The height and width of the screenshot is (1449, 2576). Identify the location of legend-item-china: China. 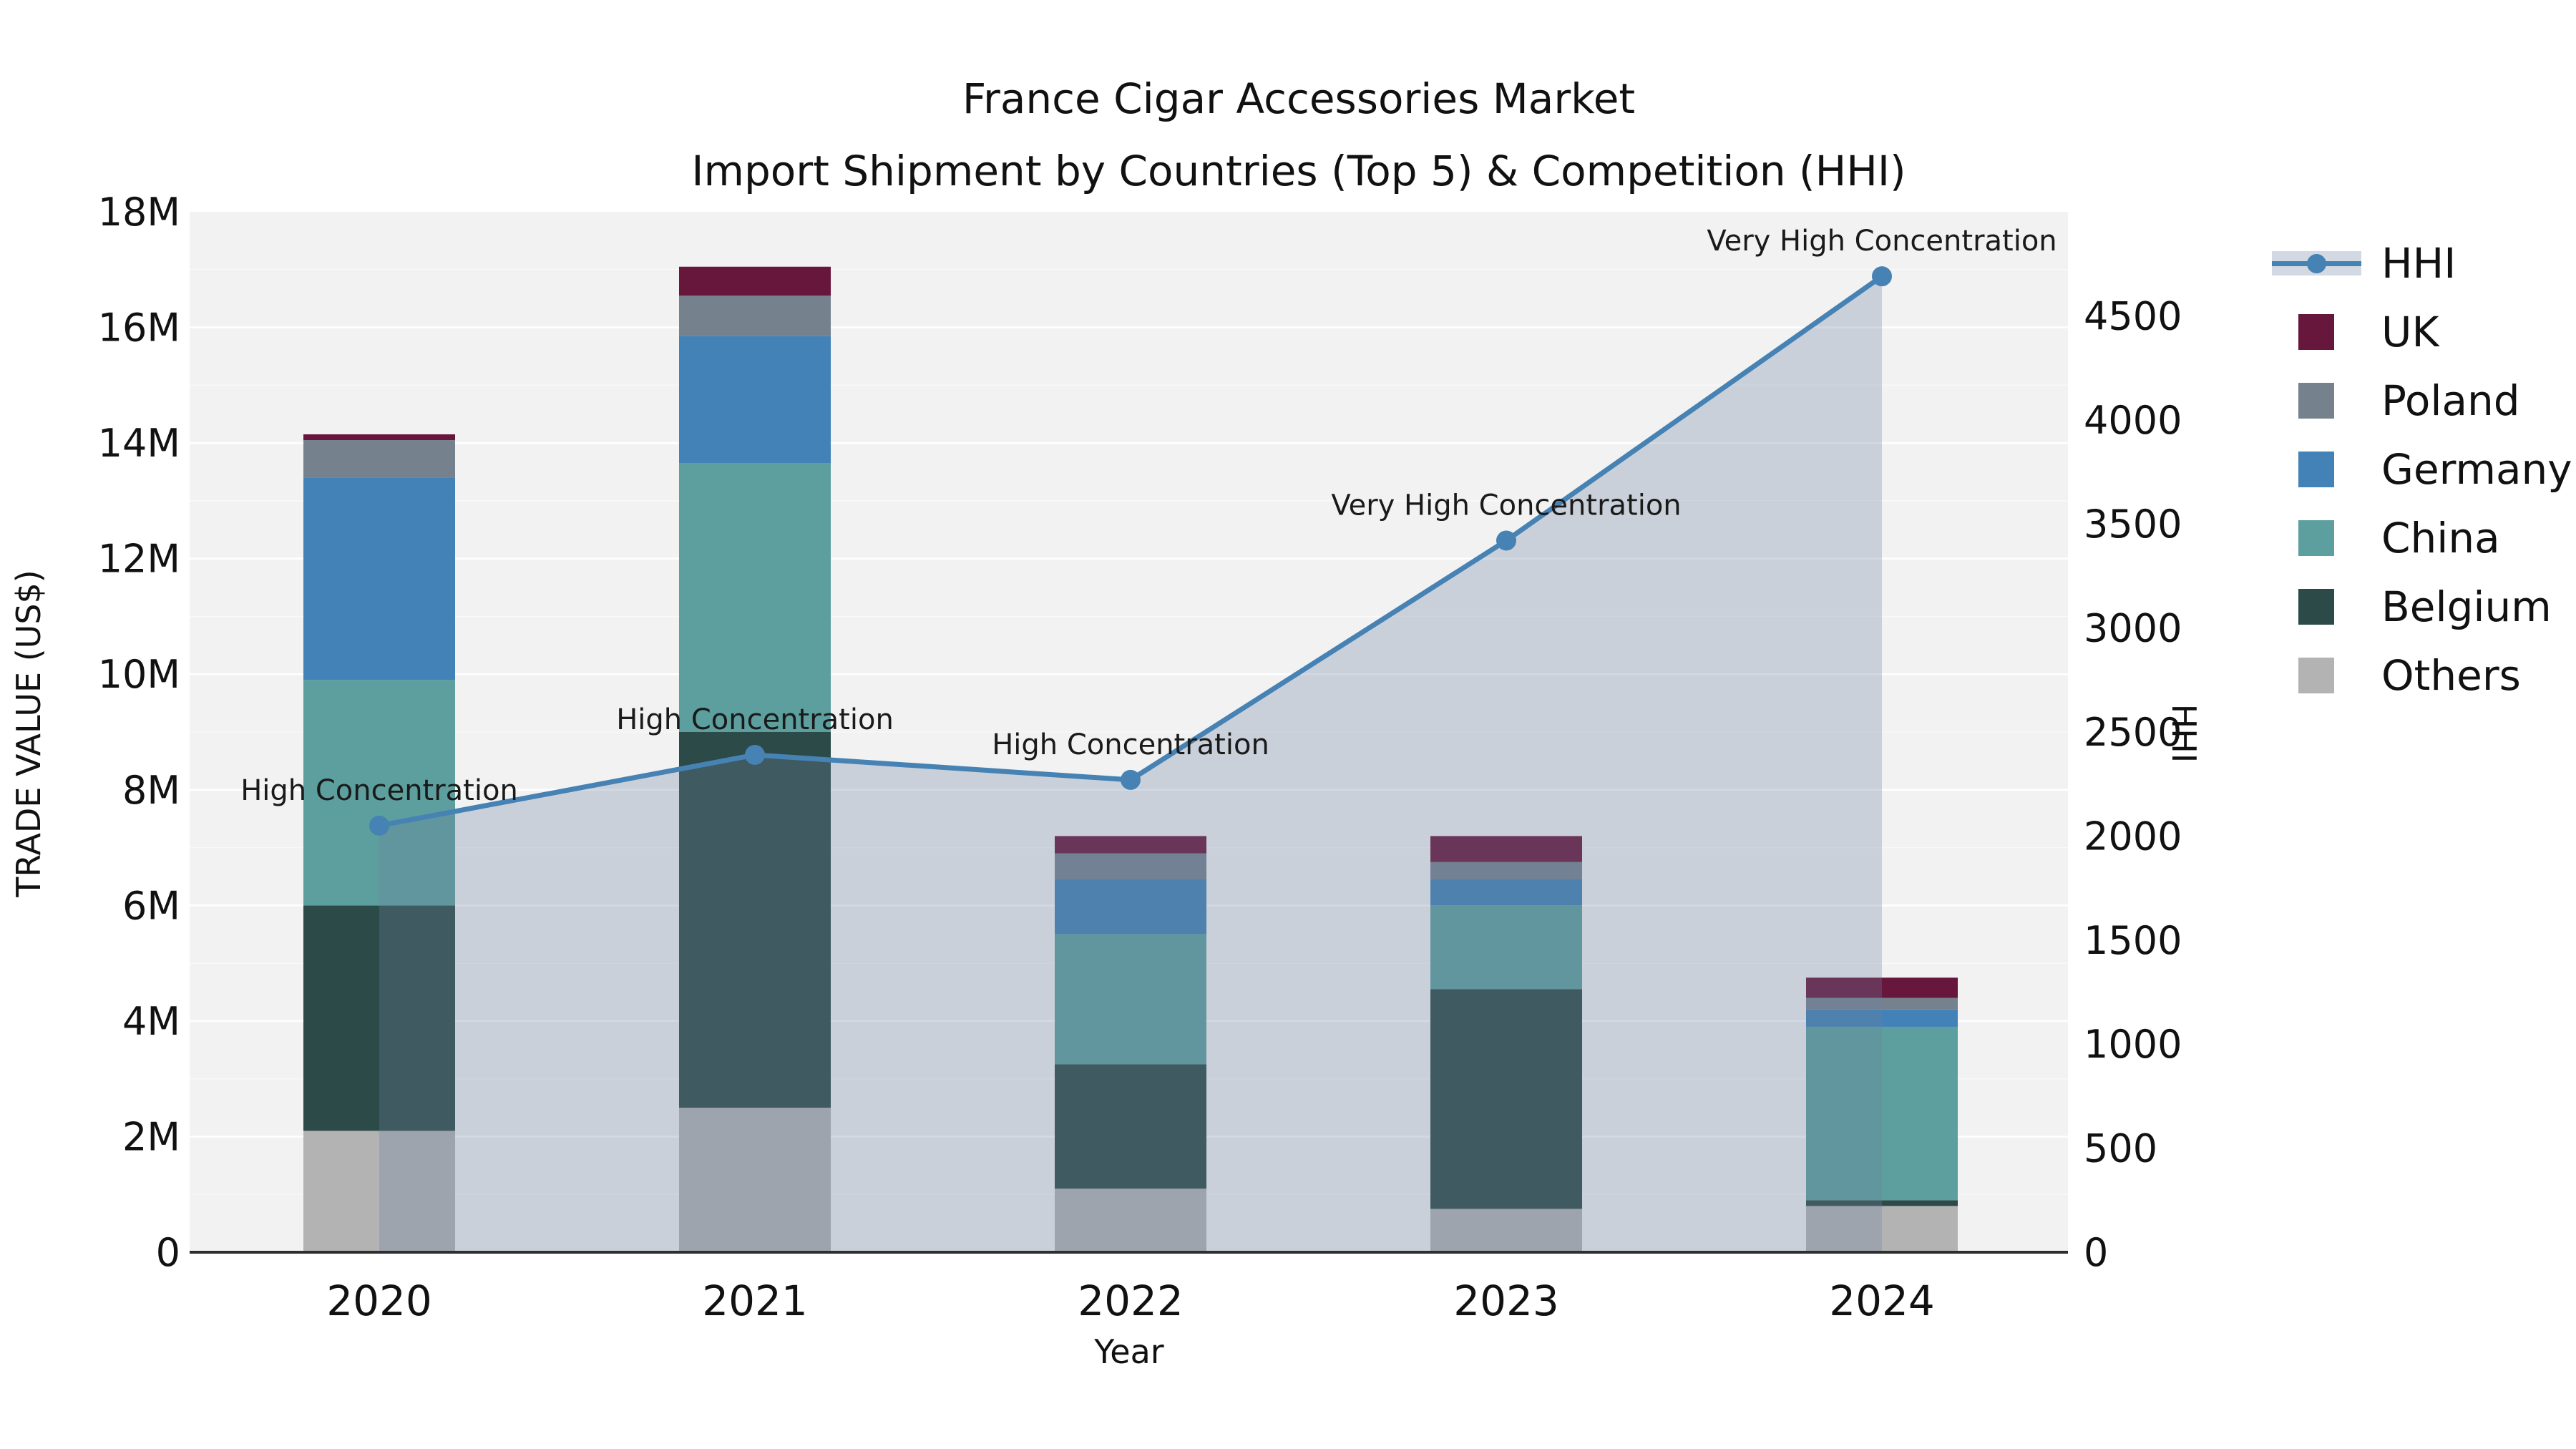
(2422, 538).